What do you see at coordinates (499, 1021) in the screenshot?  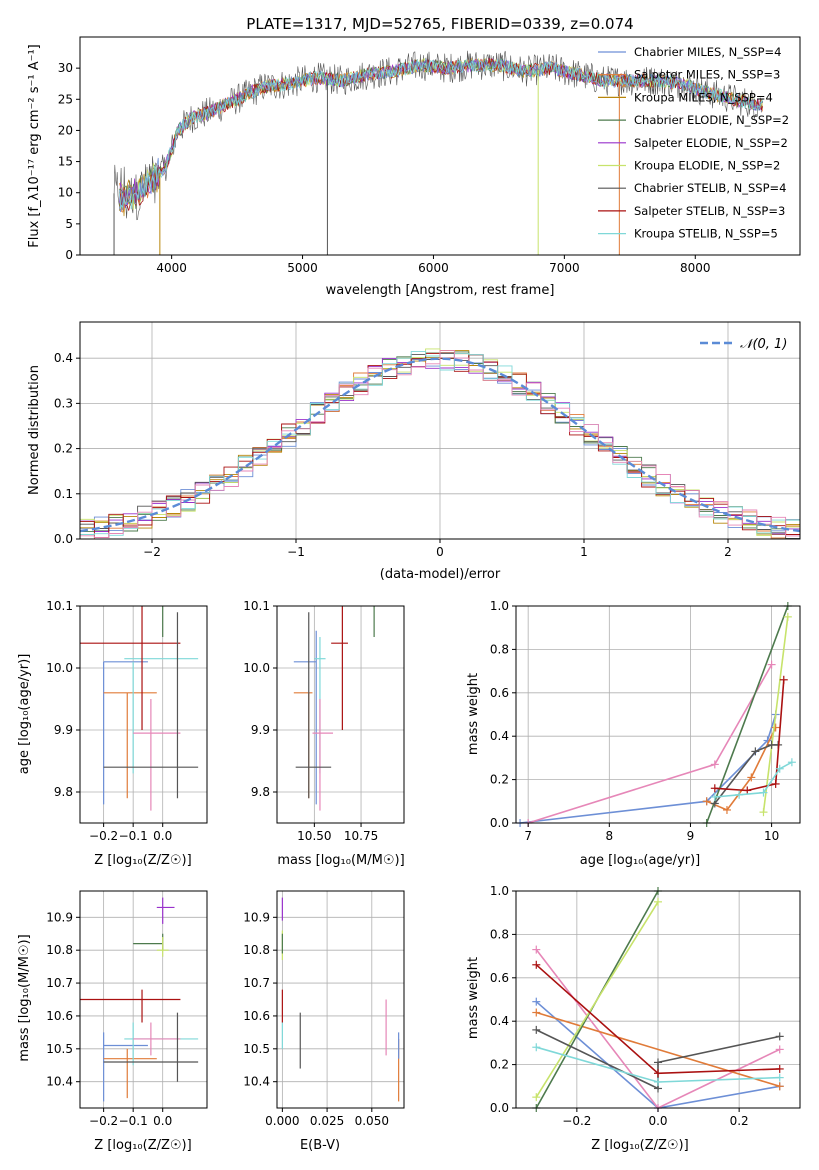 I see `y-tick-label: 0.4` at bounding box center [499, 1021].